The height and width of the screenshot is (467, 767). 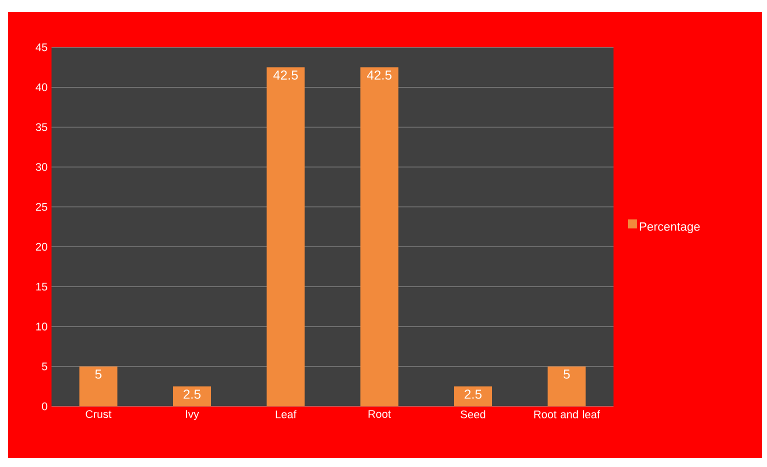 I want to click on x-tick-label: Seed, so click(x=473, y=414).